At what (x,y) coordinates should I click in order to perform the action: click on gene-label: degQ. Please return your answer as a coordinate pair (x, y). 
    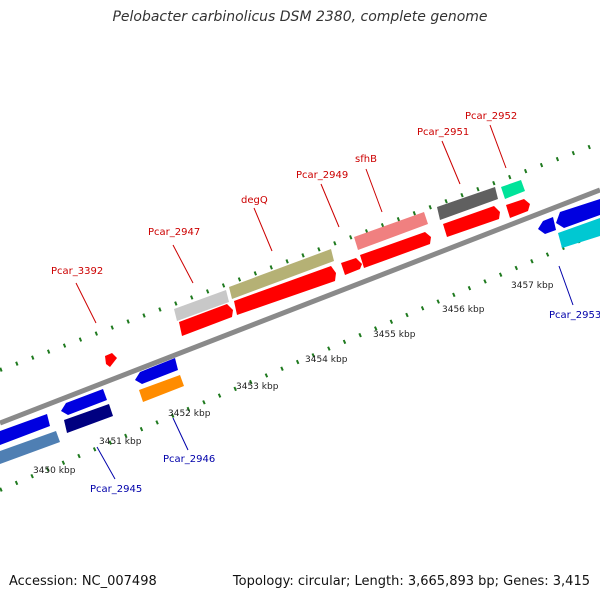
    Looking at the image, I should click on (254, 200).